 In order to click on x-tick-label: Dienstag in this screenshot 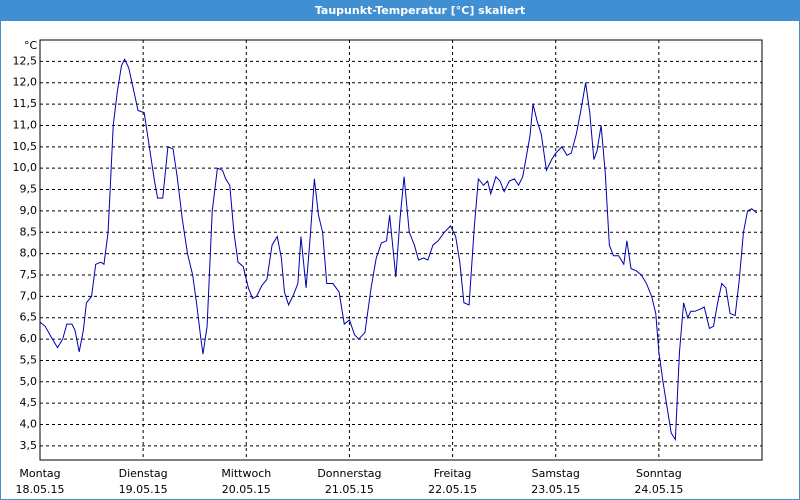, I will do `click(143, 473)`.